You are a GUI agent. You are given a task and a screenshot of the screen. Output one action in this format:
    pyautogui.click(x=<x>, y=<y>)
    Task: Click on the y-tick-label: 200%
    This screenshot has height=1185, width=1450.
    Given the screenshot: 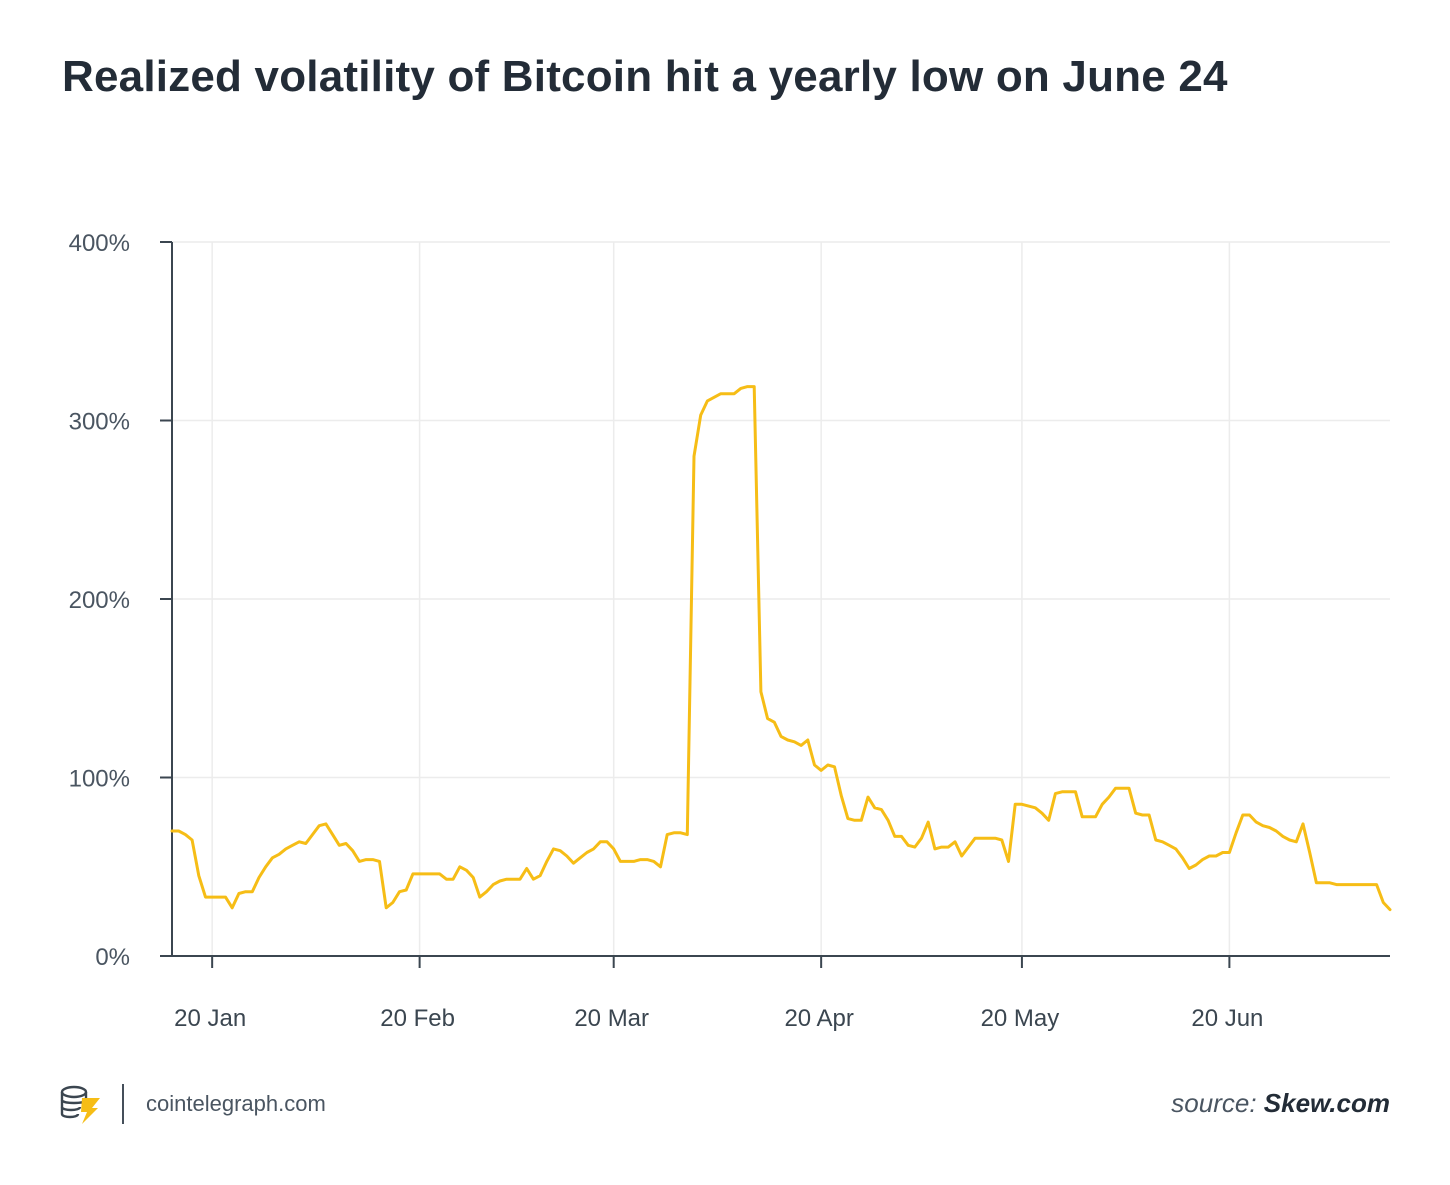 What is the action you would take?
    pyautogui.click(x=99, y=600)
    